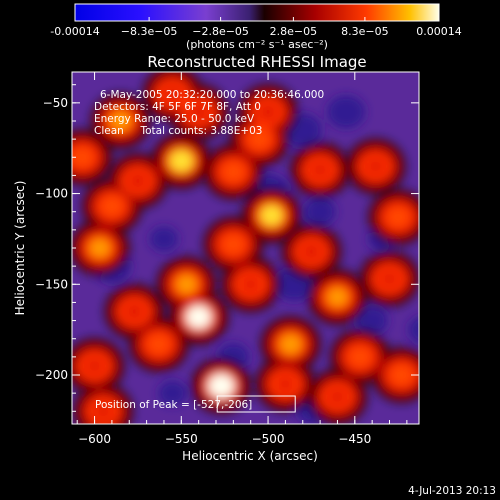 This screenshot has height=500, width=500. I want to click on y-tick-label: −150, so click(51, 284).